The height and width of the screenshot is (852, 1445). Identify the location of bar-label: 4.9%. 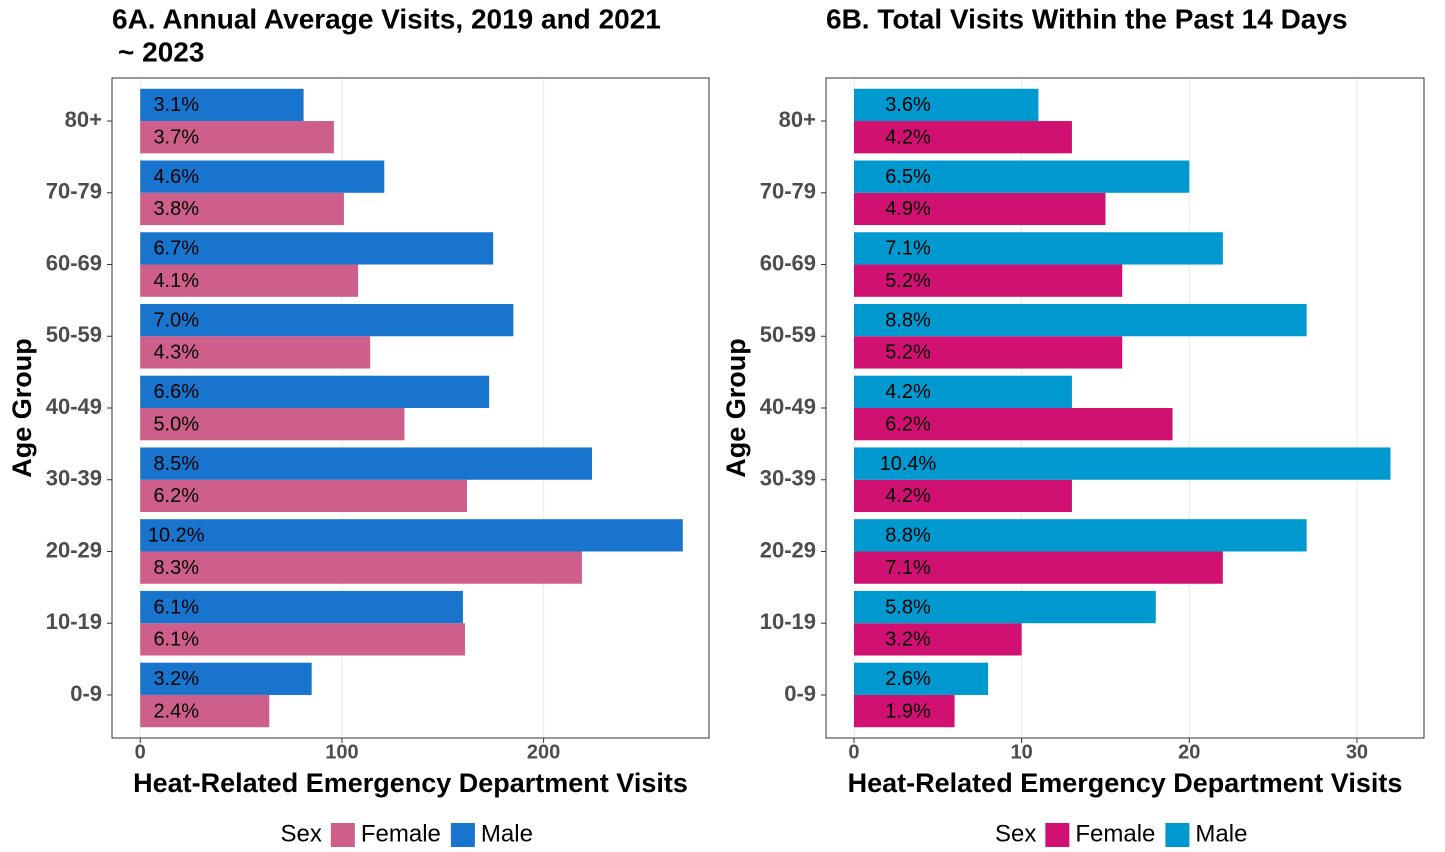
(908, 209).